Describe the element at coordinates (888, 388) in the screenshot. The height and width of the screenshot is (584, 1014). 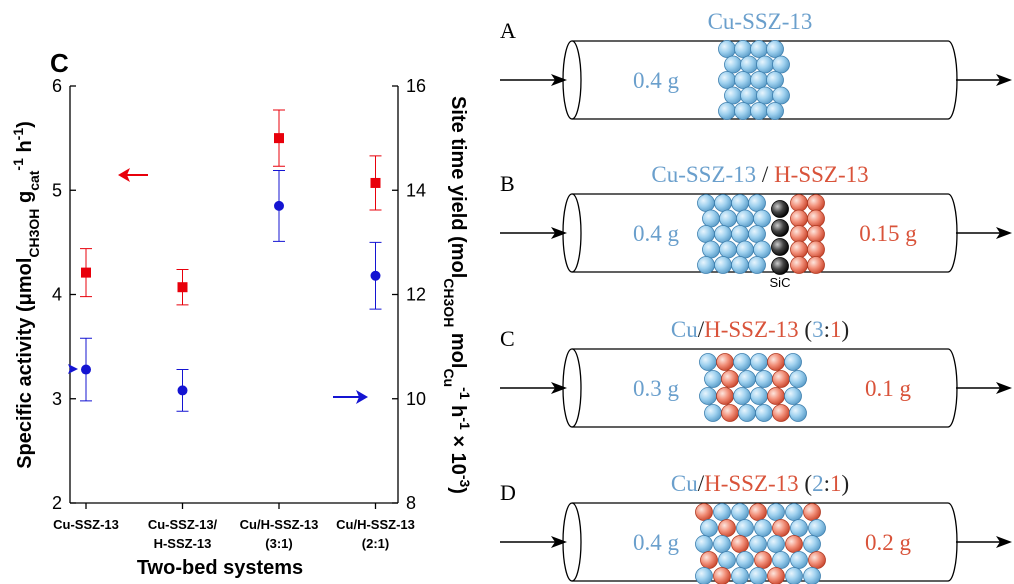
I see `mass-right: 0.1 g` at that location.